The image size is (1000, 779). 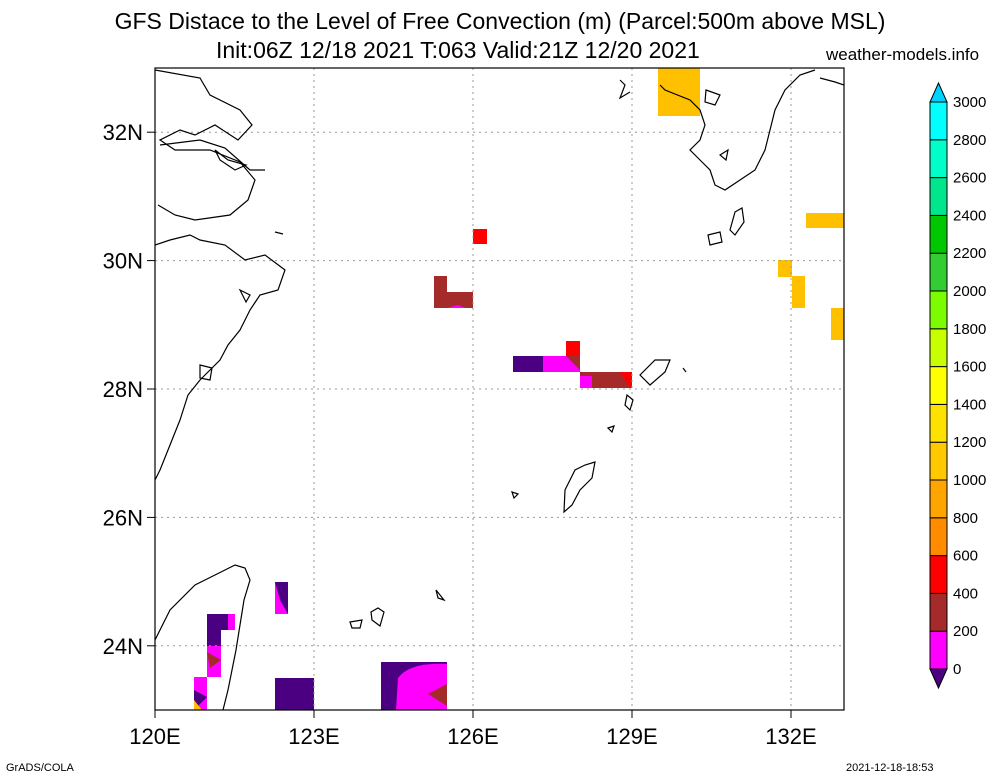 What do you see at coordinates (123, 132) in the screenshot?
I see `lat-tick-label: 32N` at bounding box center [123, 132].